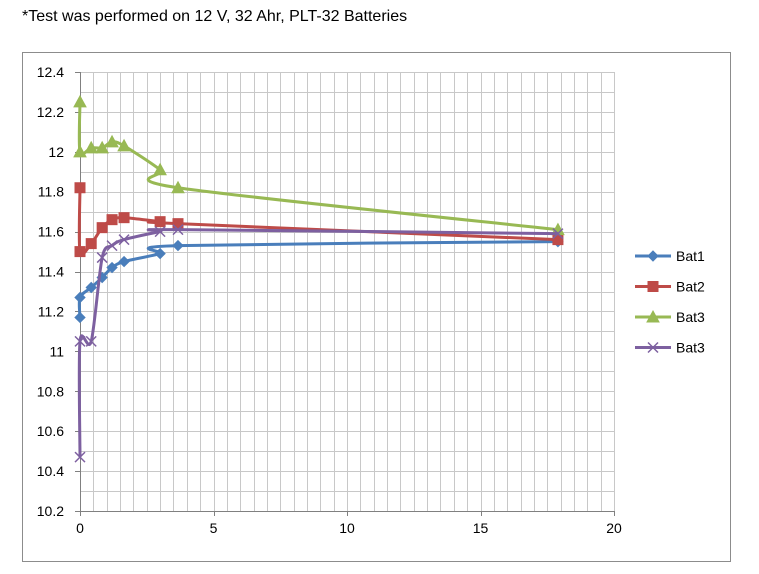 This screenshot has height=574, width=759. What do you see at coordinates (50, 112) in the screenshot?
I see `y-tick-label: 12.2` at bounding box center [50, 112].